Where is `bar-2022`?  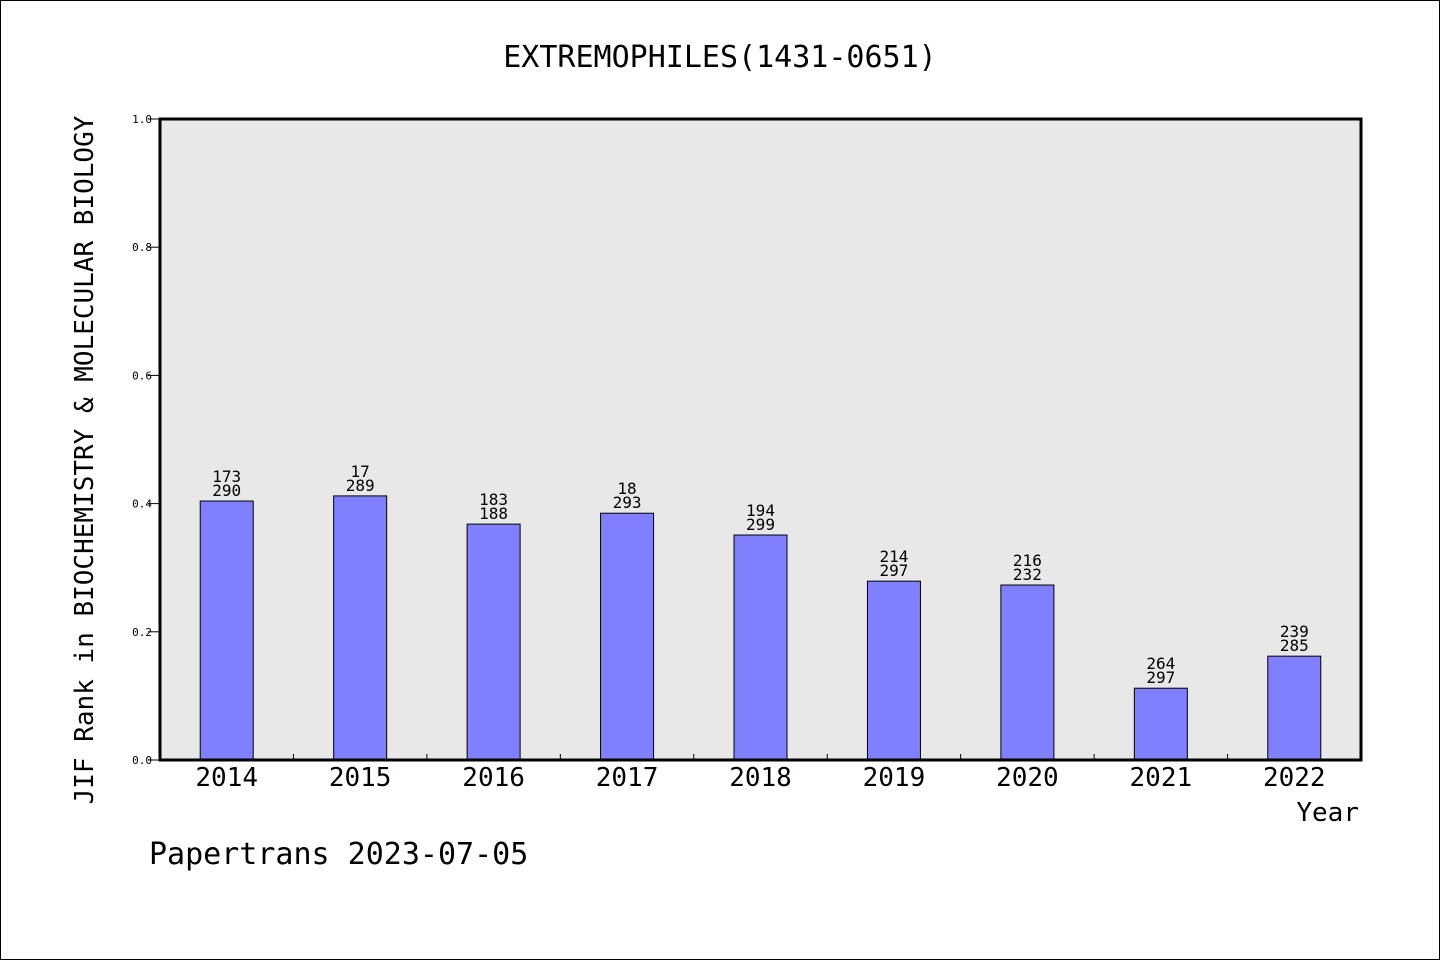
bar-2022 is located at coordinates (1294, 708).